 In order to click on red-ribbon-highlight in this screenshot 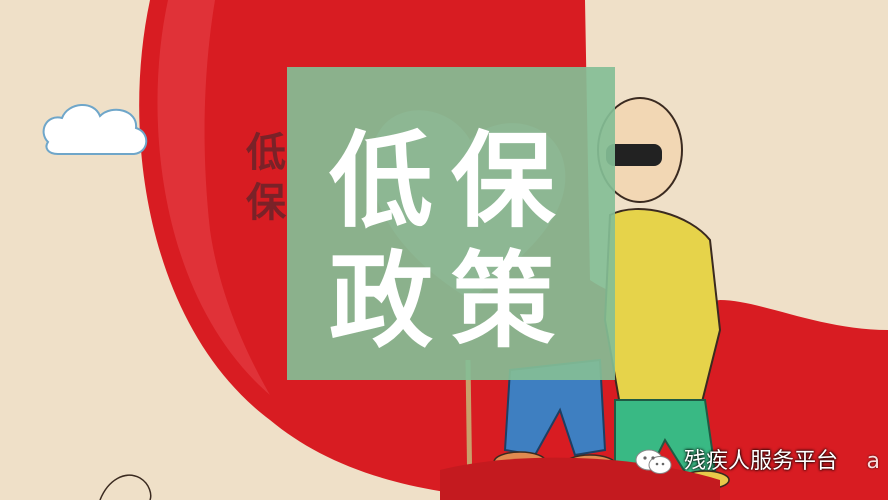, I will do `click(213, 197)`.